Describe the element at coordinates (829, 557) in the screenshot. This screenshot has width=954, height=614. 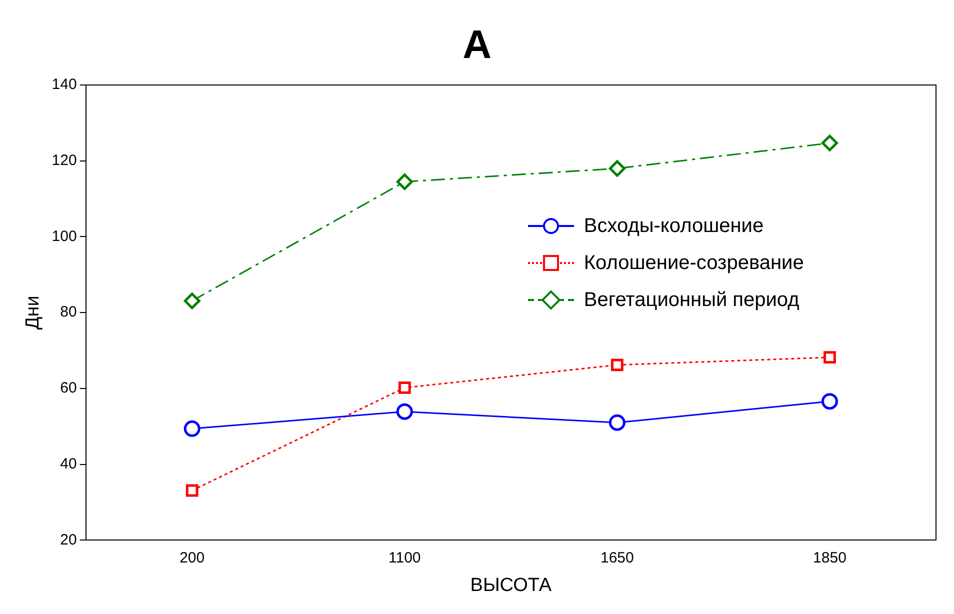
I see `x-tick-label: 1850` at that location.